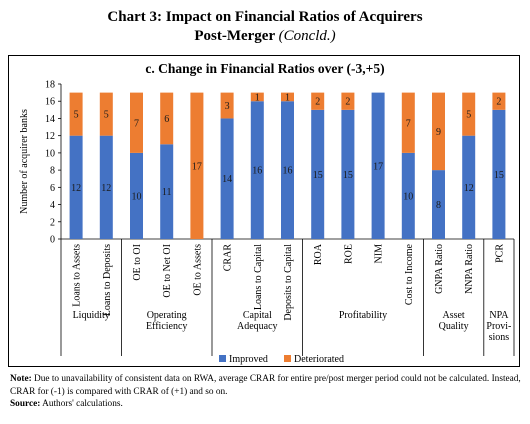 Image resolution: width=530 pixels, height=424 pixels. What do you see at coordinates (257, 315) in the screenshot?
I see `group-label: Capital` at bounding box center [257, 315].